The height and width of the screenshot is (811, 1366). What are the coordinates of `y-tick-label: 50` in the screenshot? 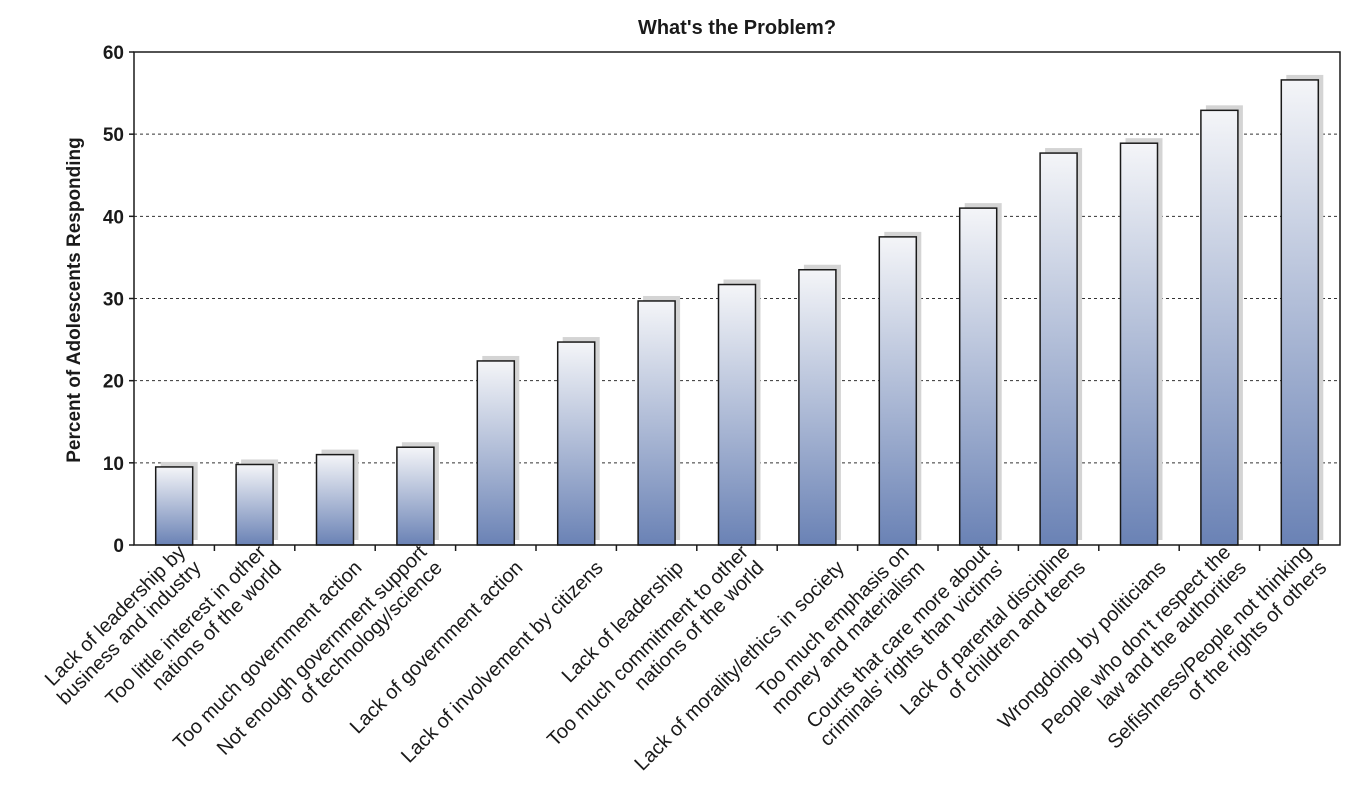 It's located at (113, 135).